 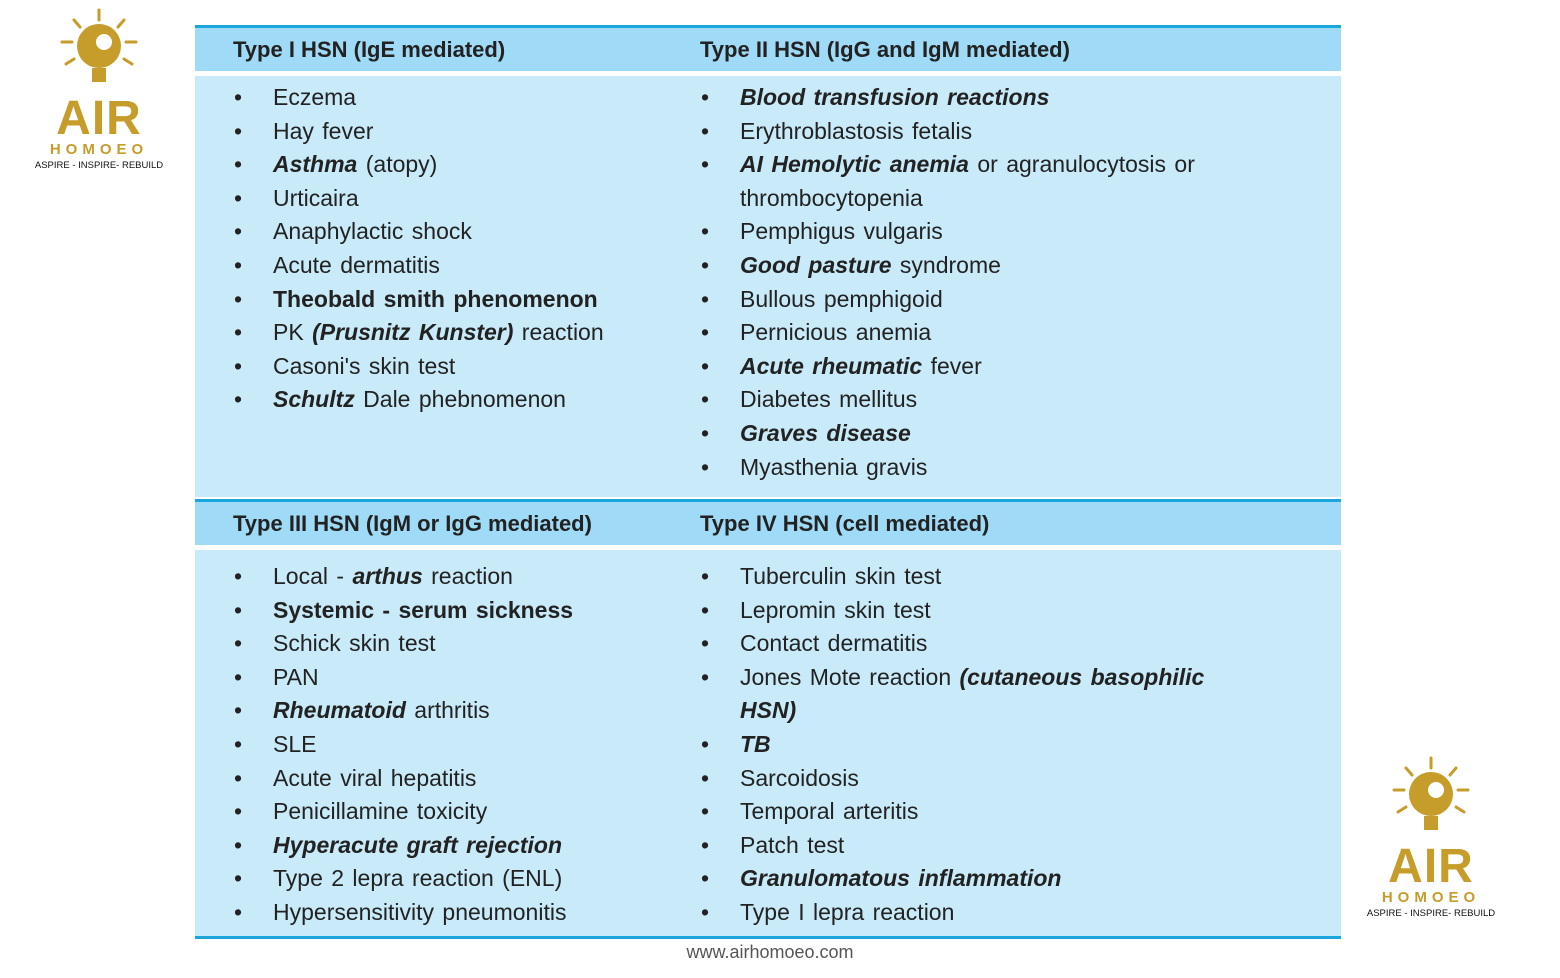 What do you see at coordinates (413, 332) in the screenshot?
I see `item-text: (Prusnitz Kunster)` at bounding box center [413, 332].